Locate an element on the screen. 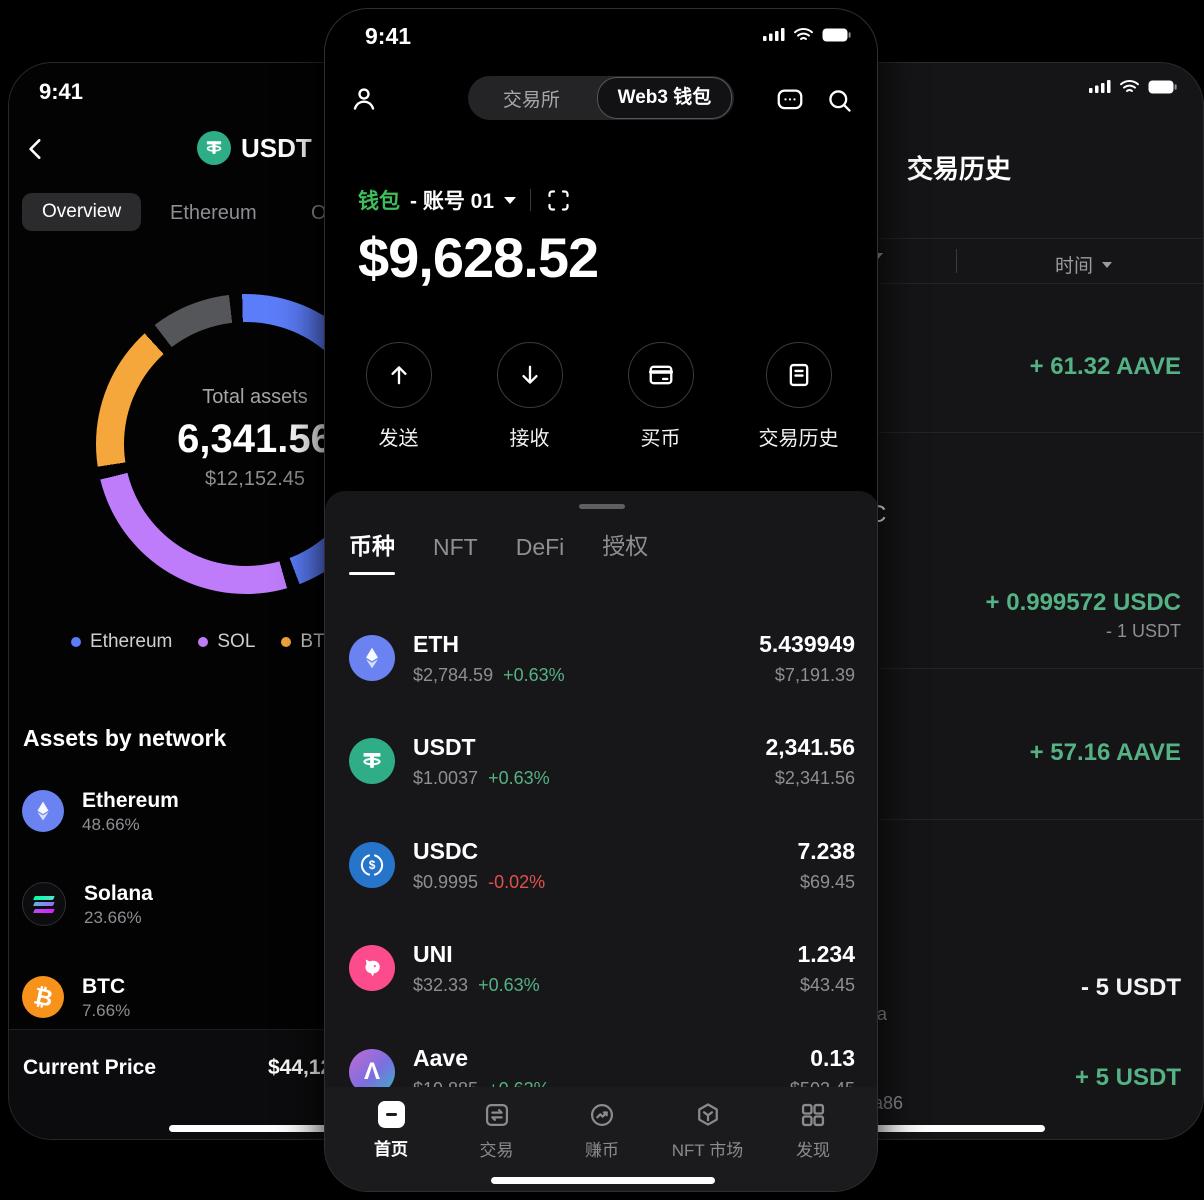  nav-trade: 交易 is located at coordinates (497, 1139).